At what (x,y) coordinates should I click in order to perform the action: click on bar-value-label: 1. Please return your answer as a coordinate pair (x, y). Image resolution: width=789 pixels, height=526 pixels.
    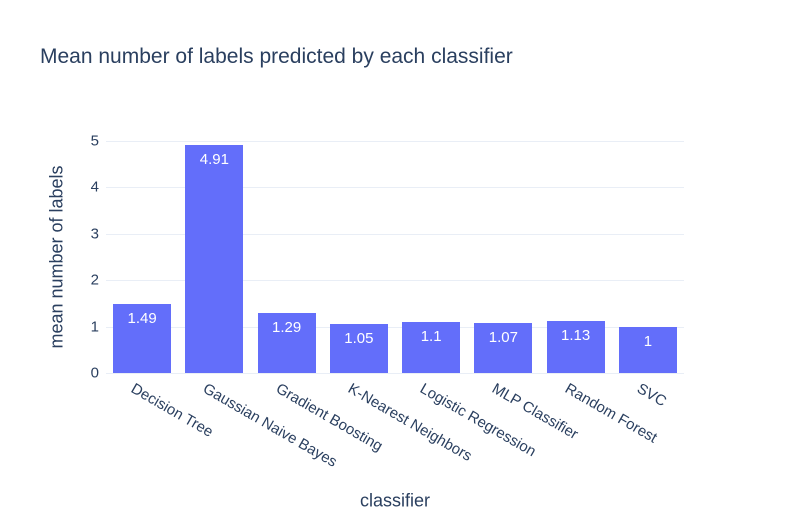
    Looking at the image, I should click on (648, 341).